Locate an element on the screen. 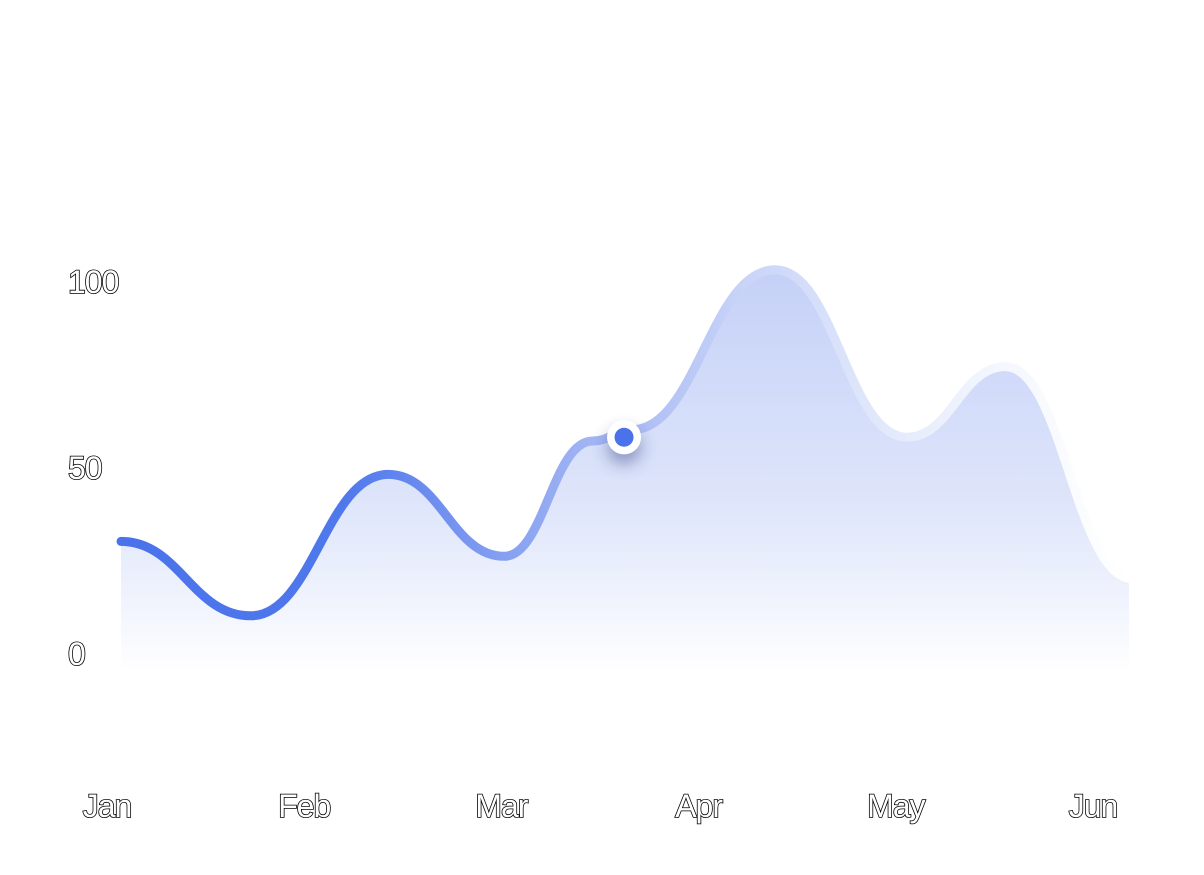 Image resolution: width=1204 pixels, height=875 pixels. y-tick-label: 100 is located at coordinates (93, 282).